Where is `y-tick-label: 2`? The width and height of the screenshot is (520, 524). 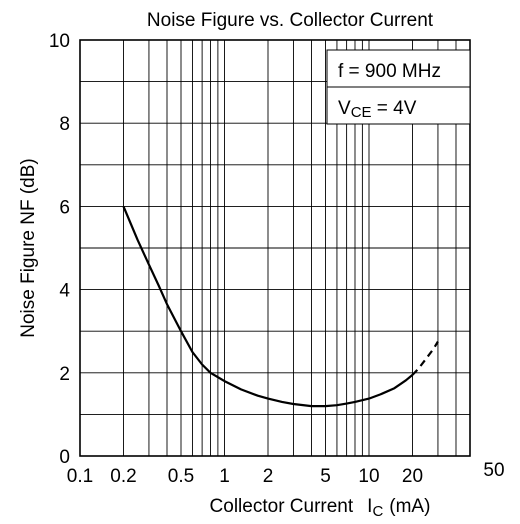
y-tick-label: 2 is located at coordinates (64, 374).